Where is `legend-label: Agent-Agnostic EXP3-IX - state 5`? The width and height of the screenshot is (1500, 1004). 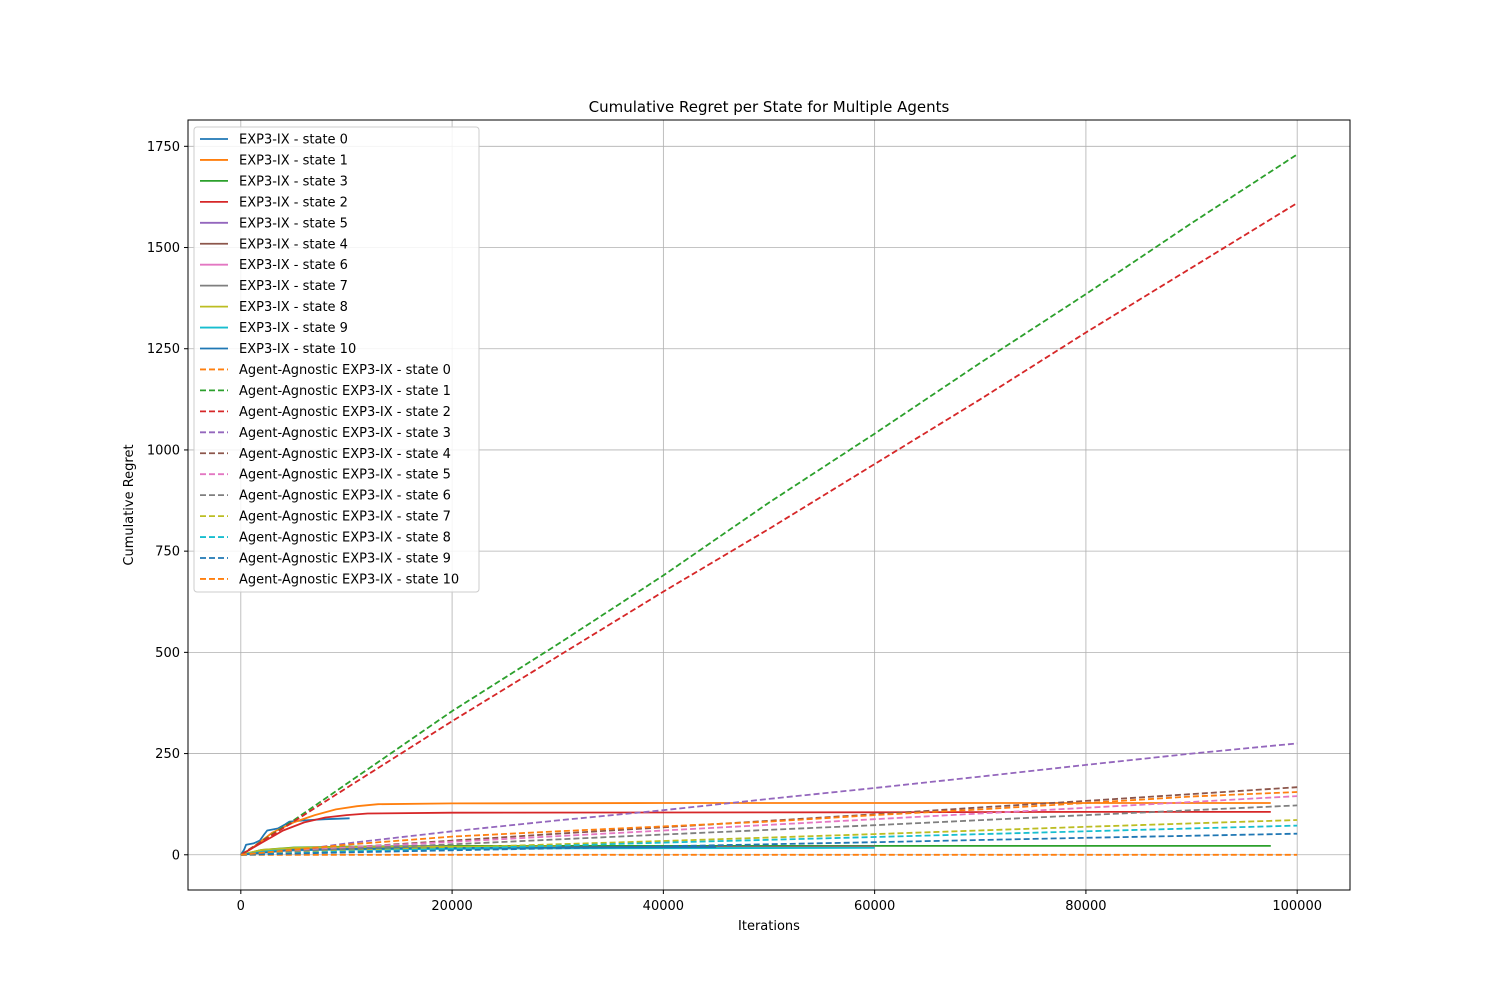
legend-label: Agent-Agnostic EXP3-IX - state 5 is located at coordinates (345, 475).